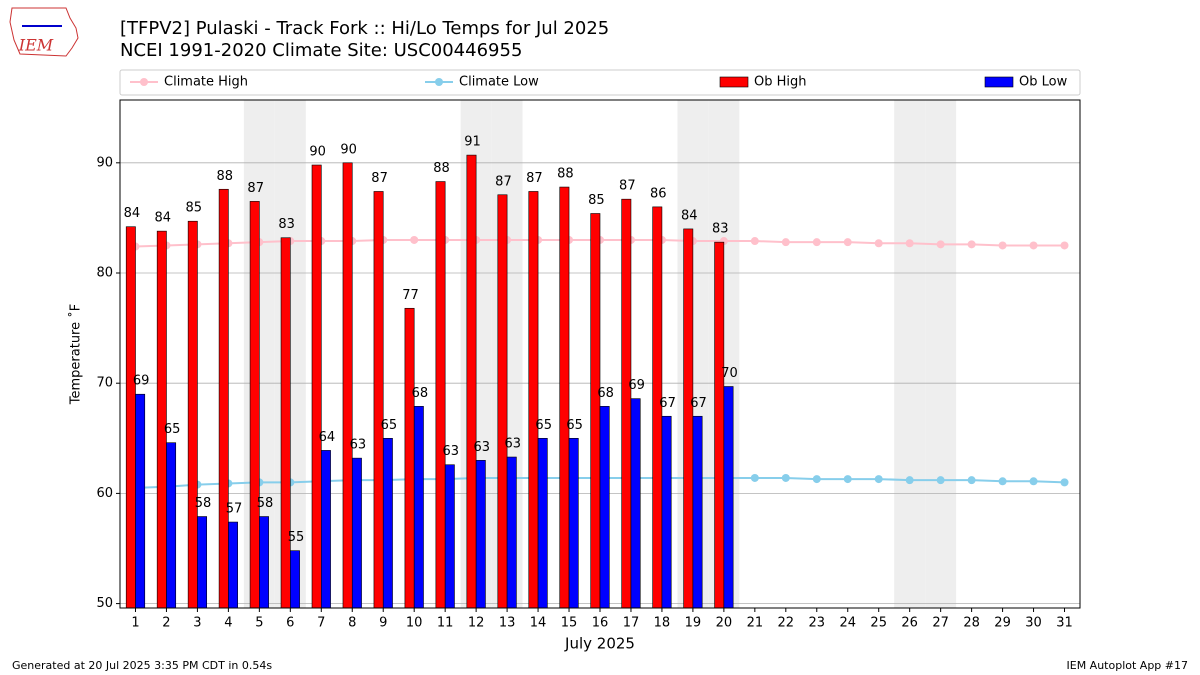 Image resolution: width=1200 pixels, height=675 pixels. Describe the element at coordinates (104, 273) in the screenshot. I see `y-tick-label: 80` at that location.